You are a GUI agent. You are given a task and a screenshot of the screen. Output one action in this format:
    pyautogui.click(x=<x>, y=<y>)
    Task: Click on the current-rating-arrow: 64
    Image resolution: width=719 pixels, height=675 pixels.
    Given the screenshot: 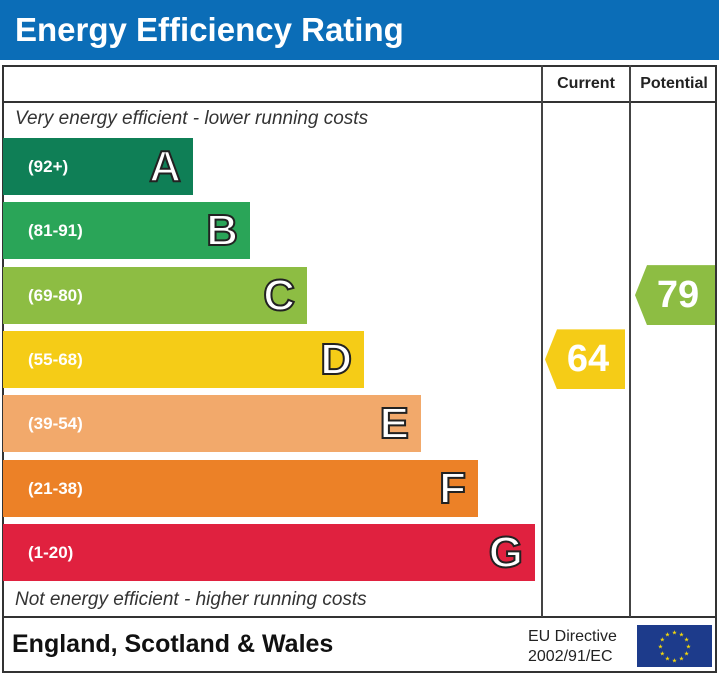 What is the action you would take?
    pyautogui.click(x=585, y=359)
    